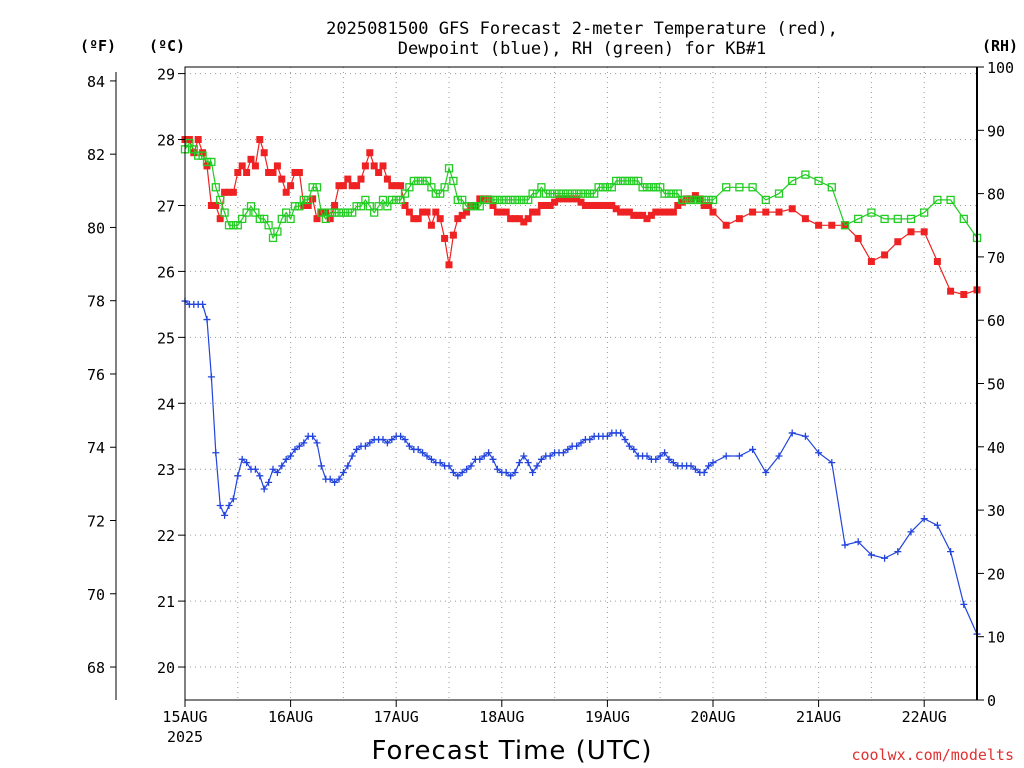  Describe the element at coordinates (996, 385) in the screenshot. I see `rh-tick-label: 50` at that location.